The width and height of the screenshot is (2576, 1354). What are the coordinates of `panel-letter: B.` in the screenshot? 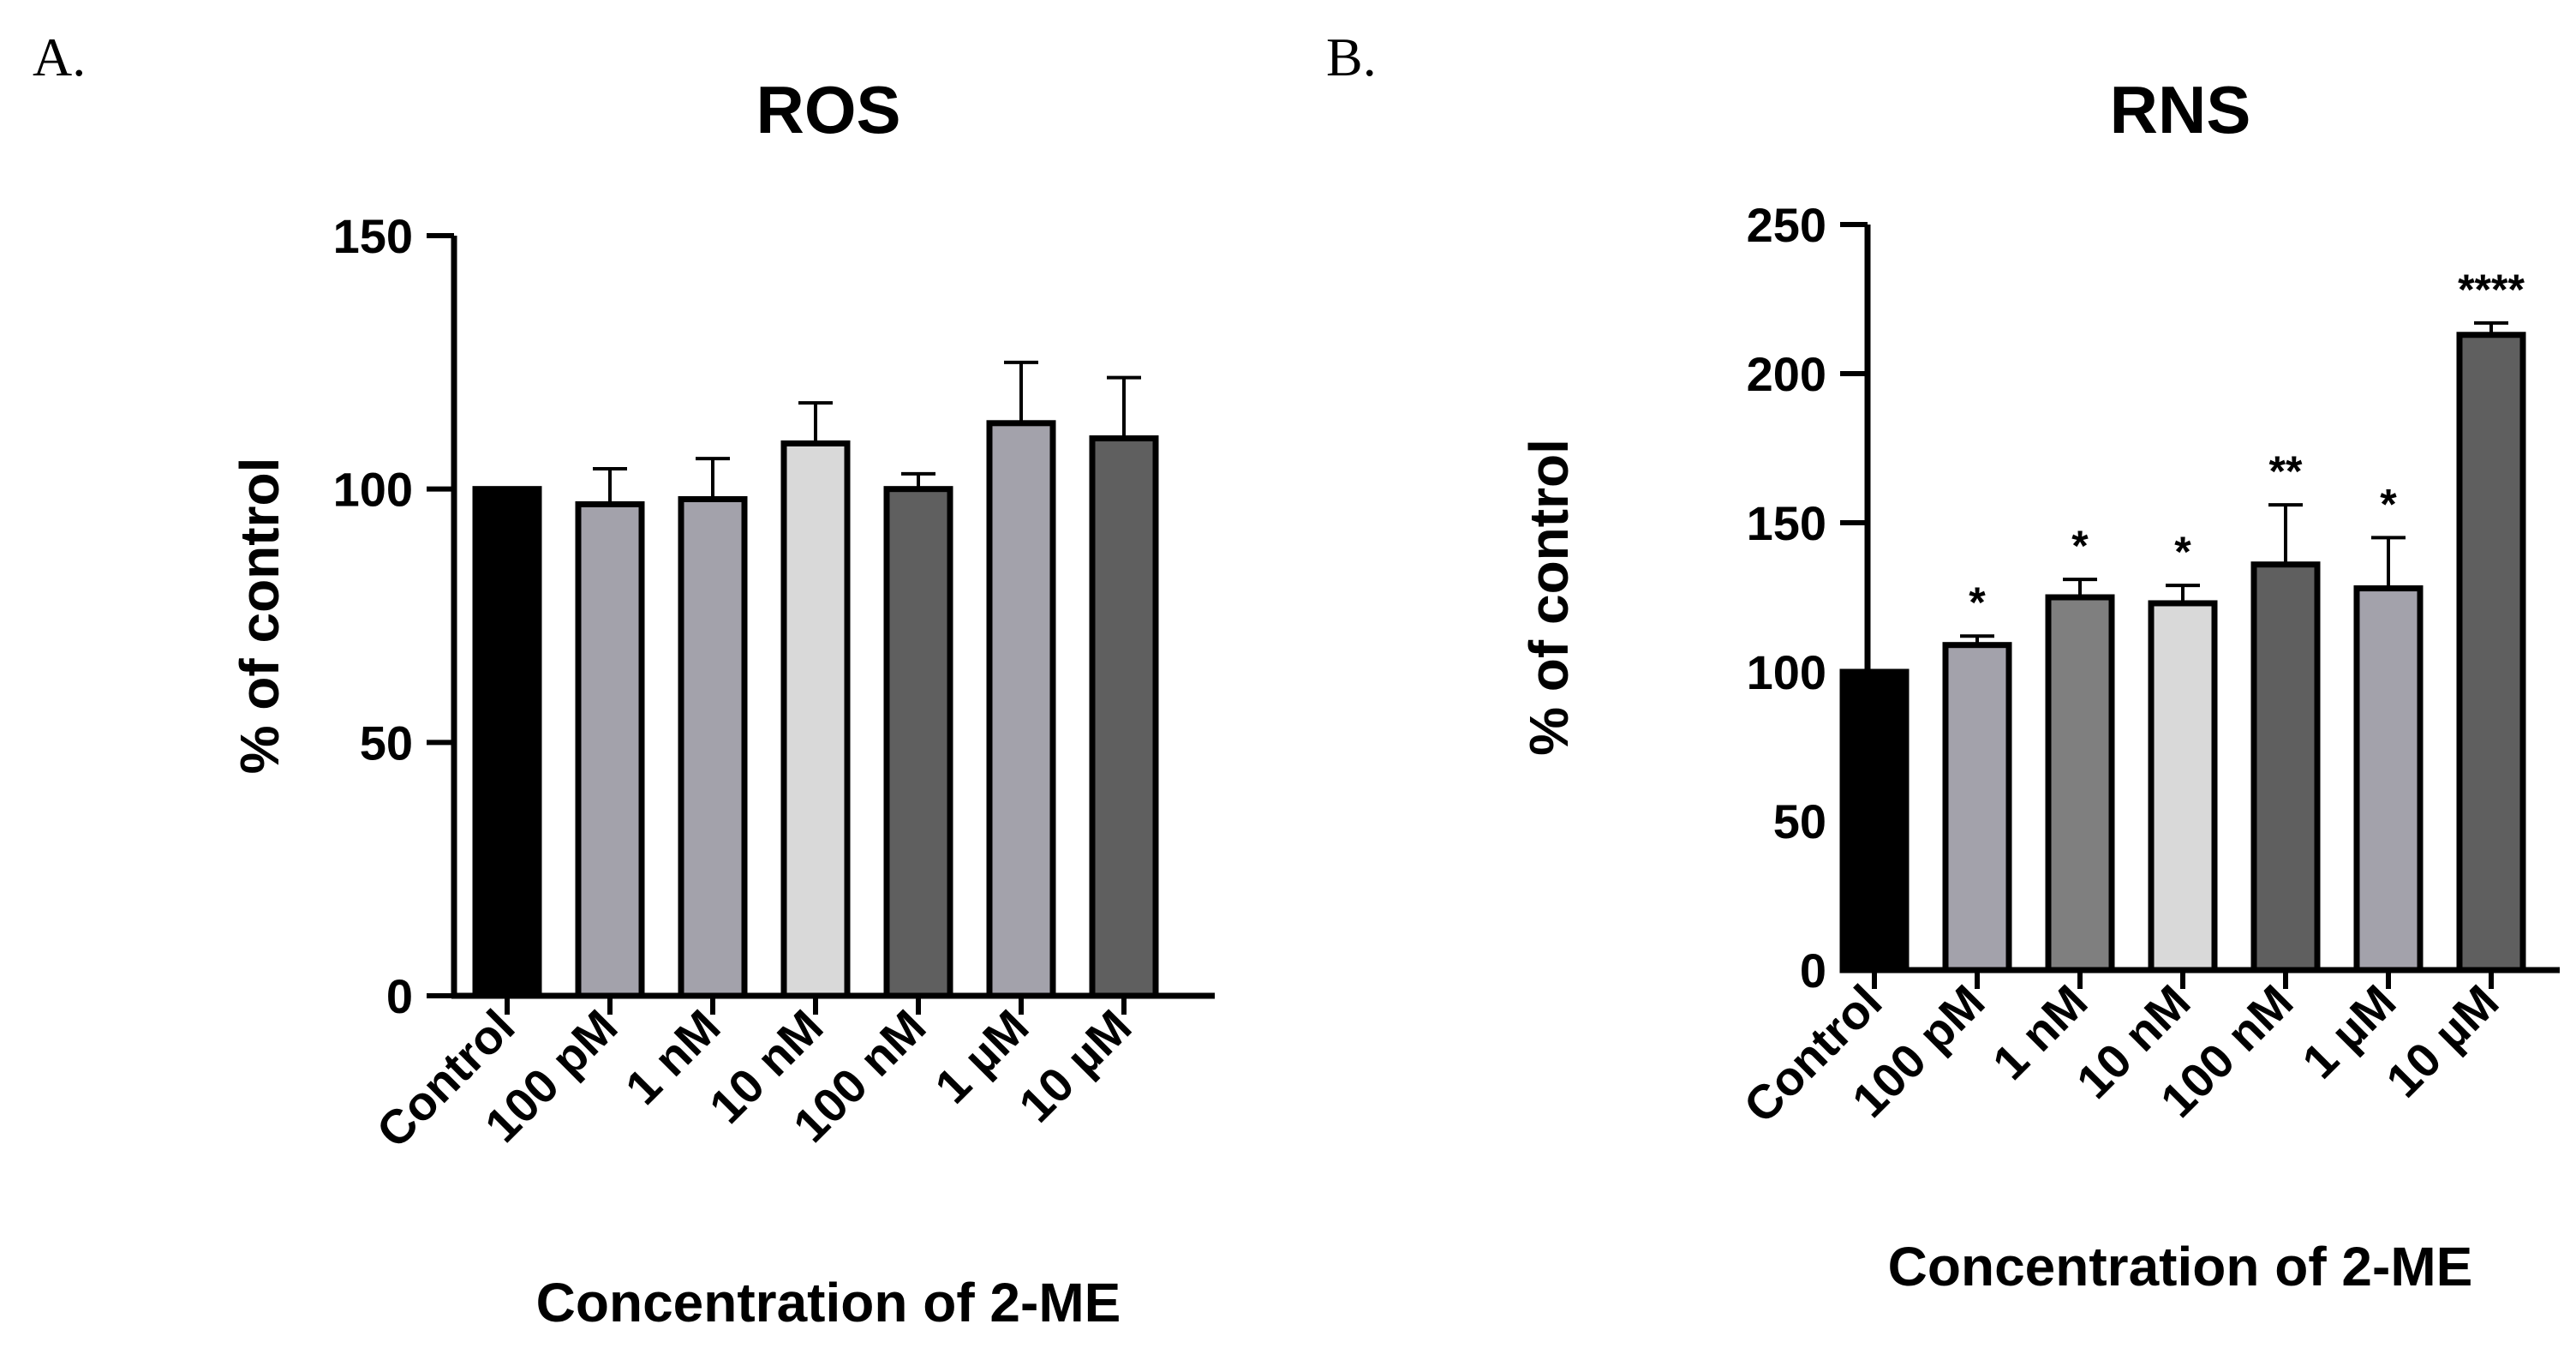 It's located at (1351, 57).